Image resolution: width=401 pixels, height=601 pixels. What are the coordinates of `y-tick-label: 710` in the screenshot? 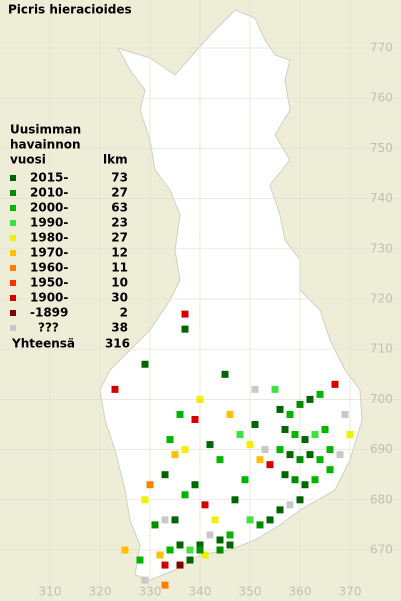 It's located at (381, 349).